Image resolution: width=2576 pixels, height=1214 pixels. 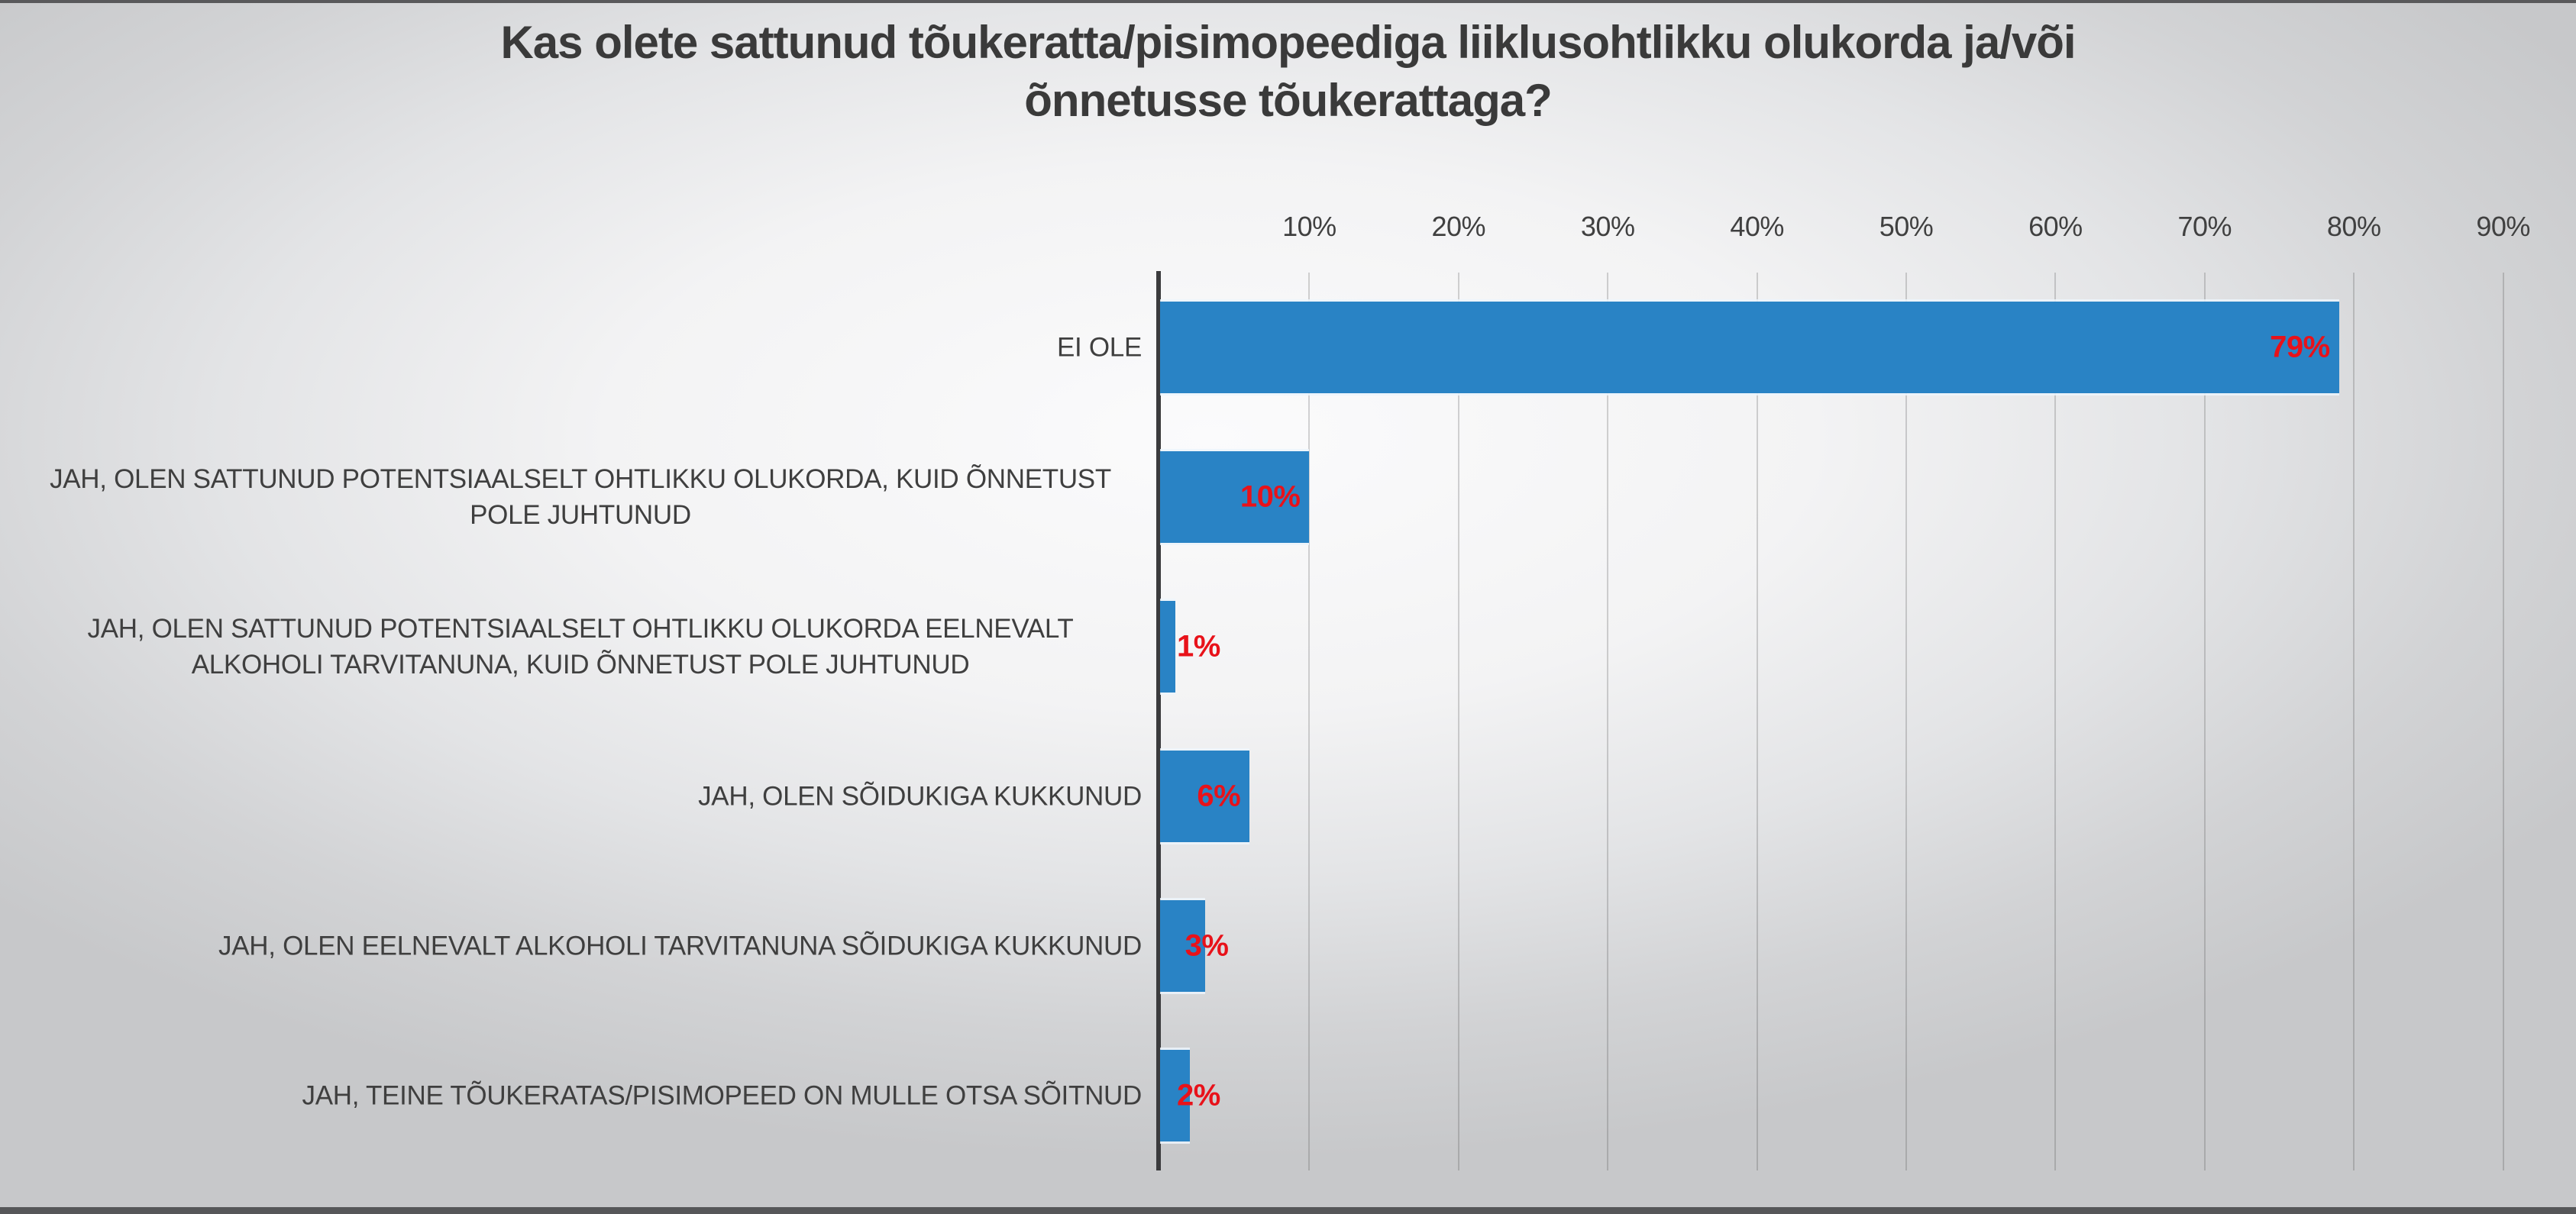 I want to click on category-label: EI OLE, so click(x=1099, y=347).